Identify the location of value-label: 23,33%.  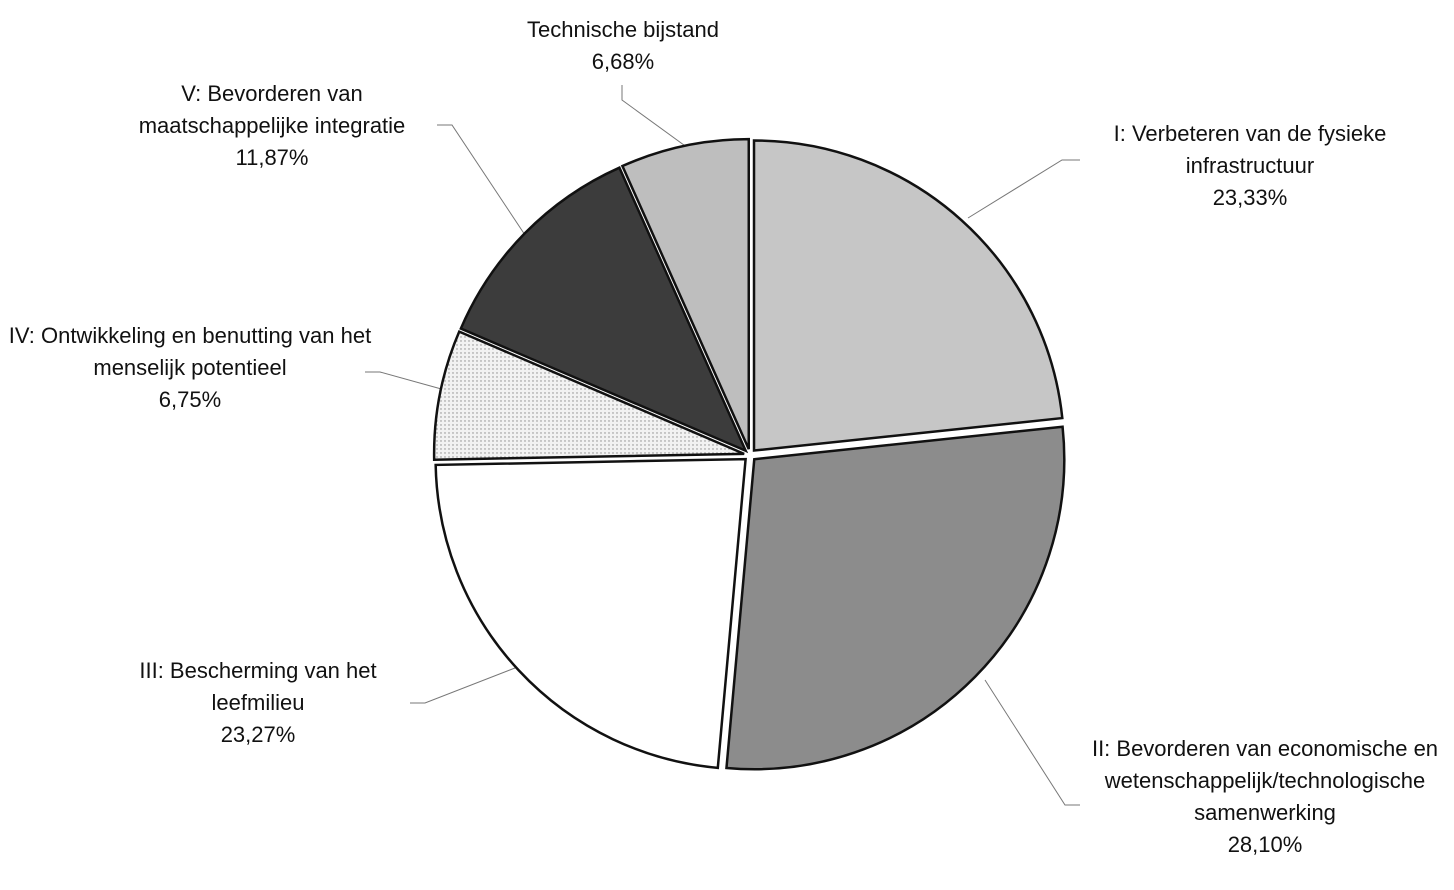
(1250, 197).